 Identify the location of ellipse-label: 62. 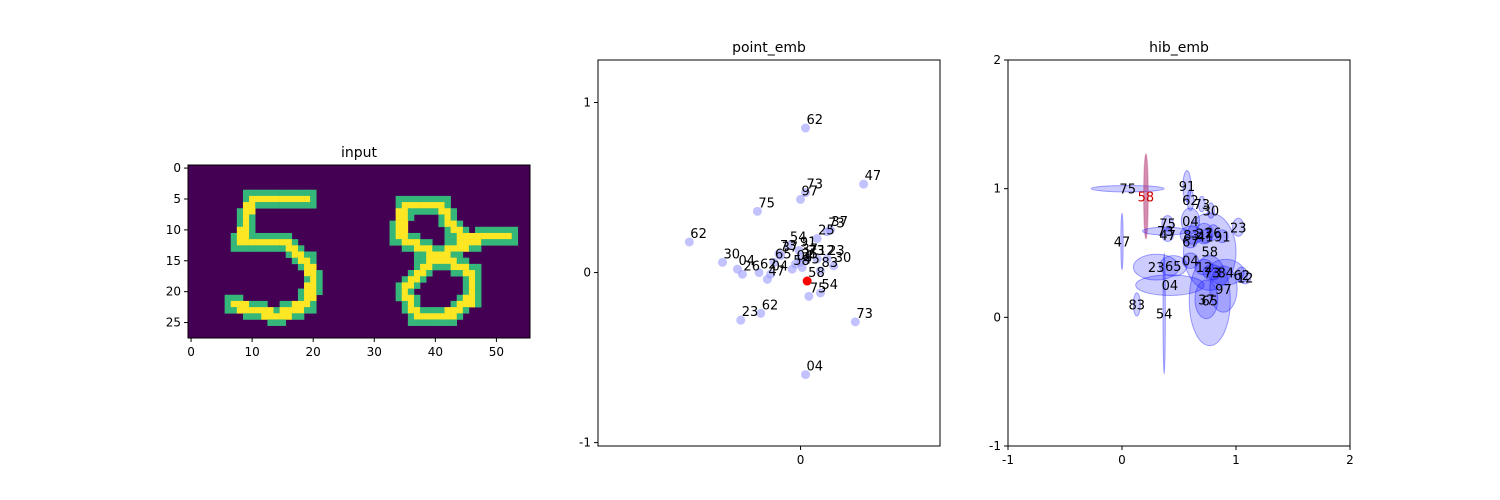
(1190, 201).